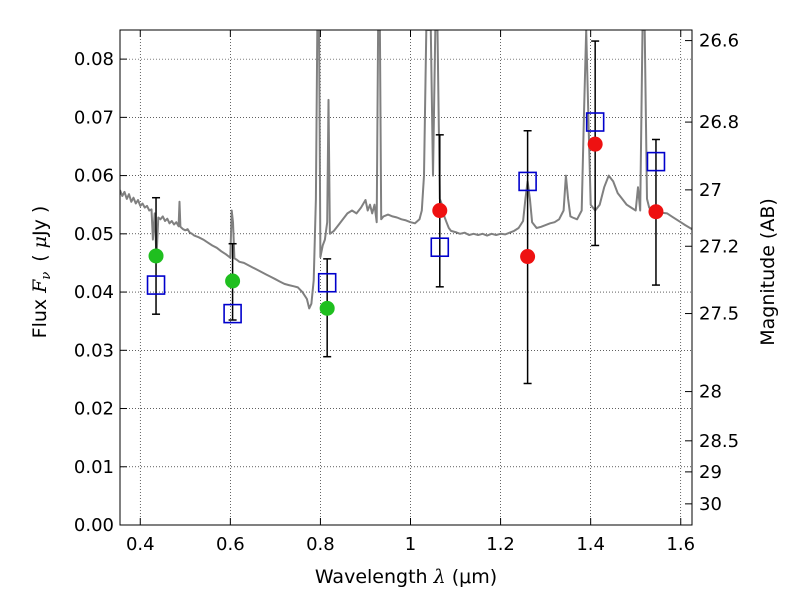  What do you see at coordinates (768, 272) in the screenshot?
I see `y2-axis-label: Magnitude (AB)` at bounding box center [768, 272].